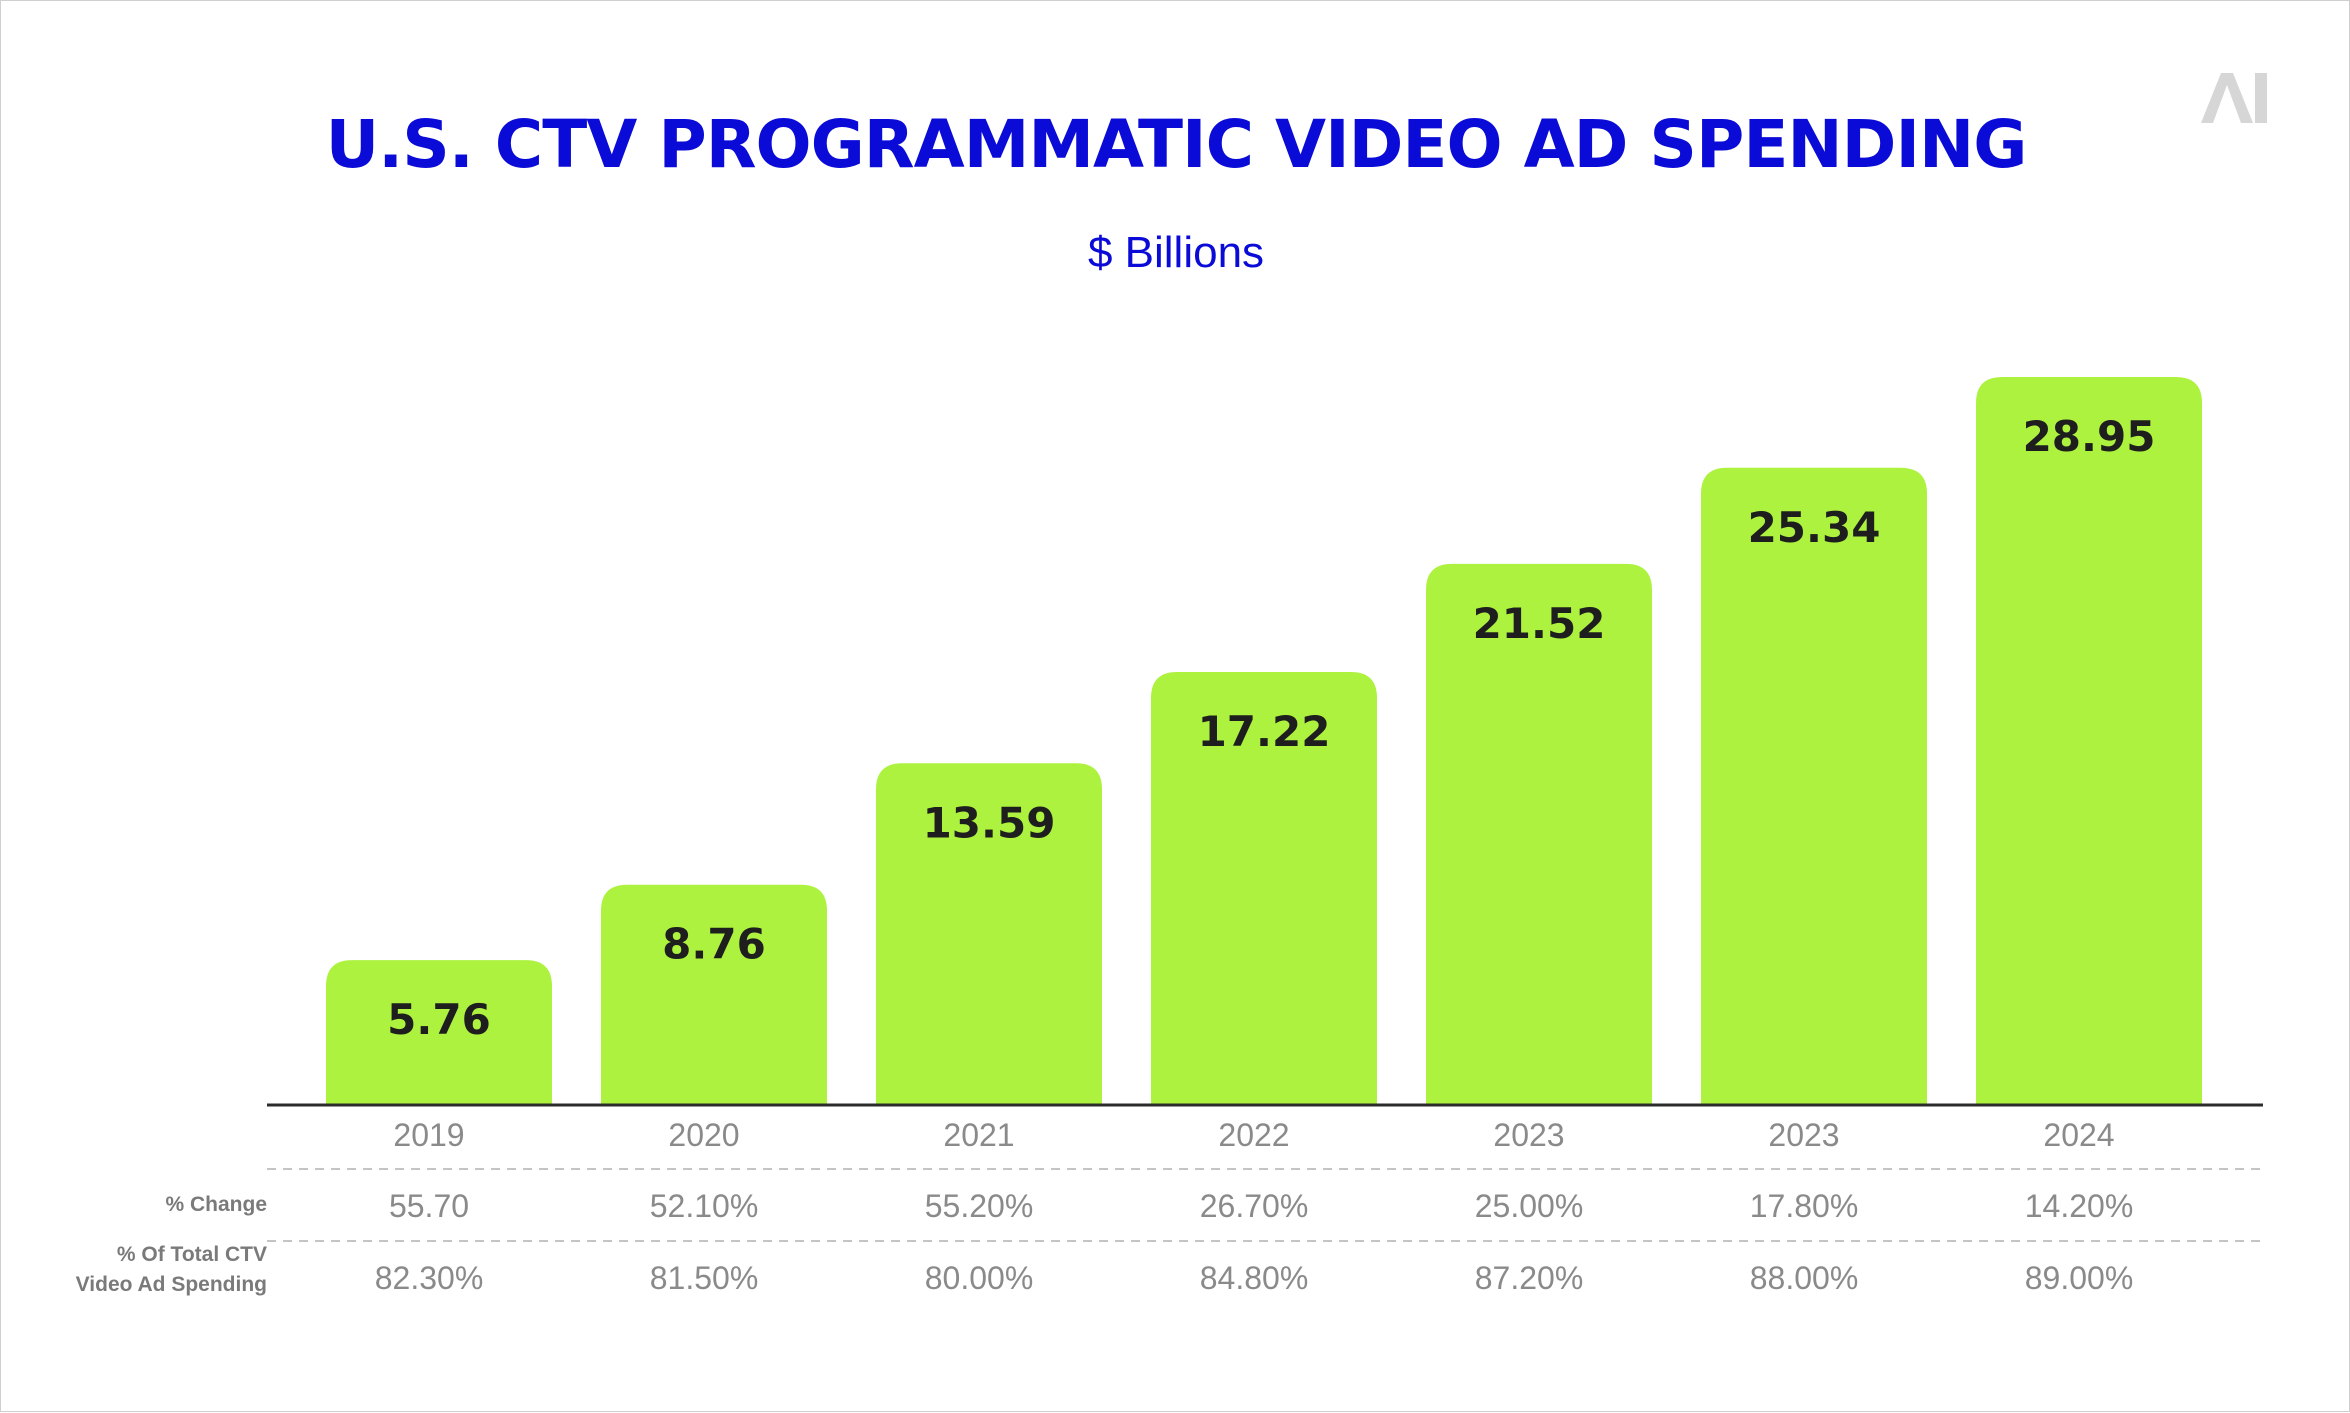 The image size is (2350, 1413). Describe the element at coordinates (2234, 98) in the screenshot. I see `ai-logo-icon` at that location.